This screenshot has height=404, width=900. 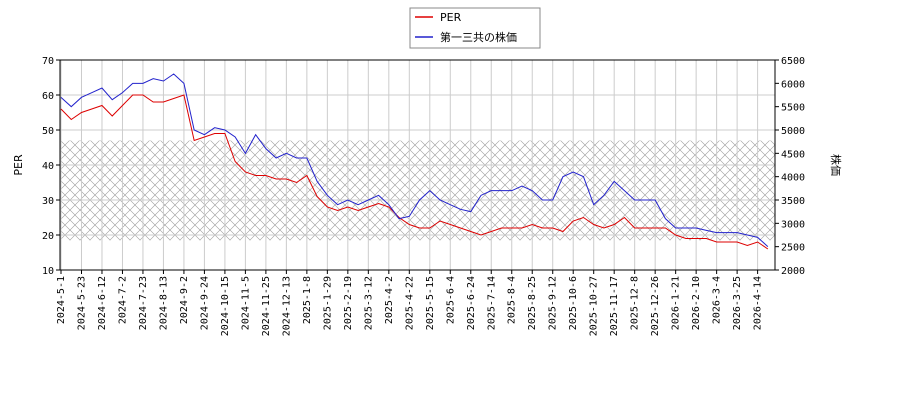 I want to click on y-tick-label: 60, so click(x=48, y=96).